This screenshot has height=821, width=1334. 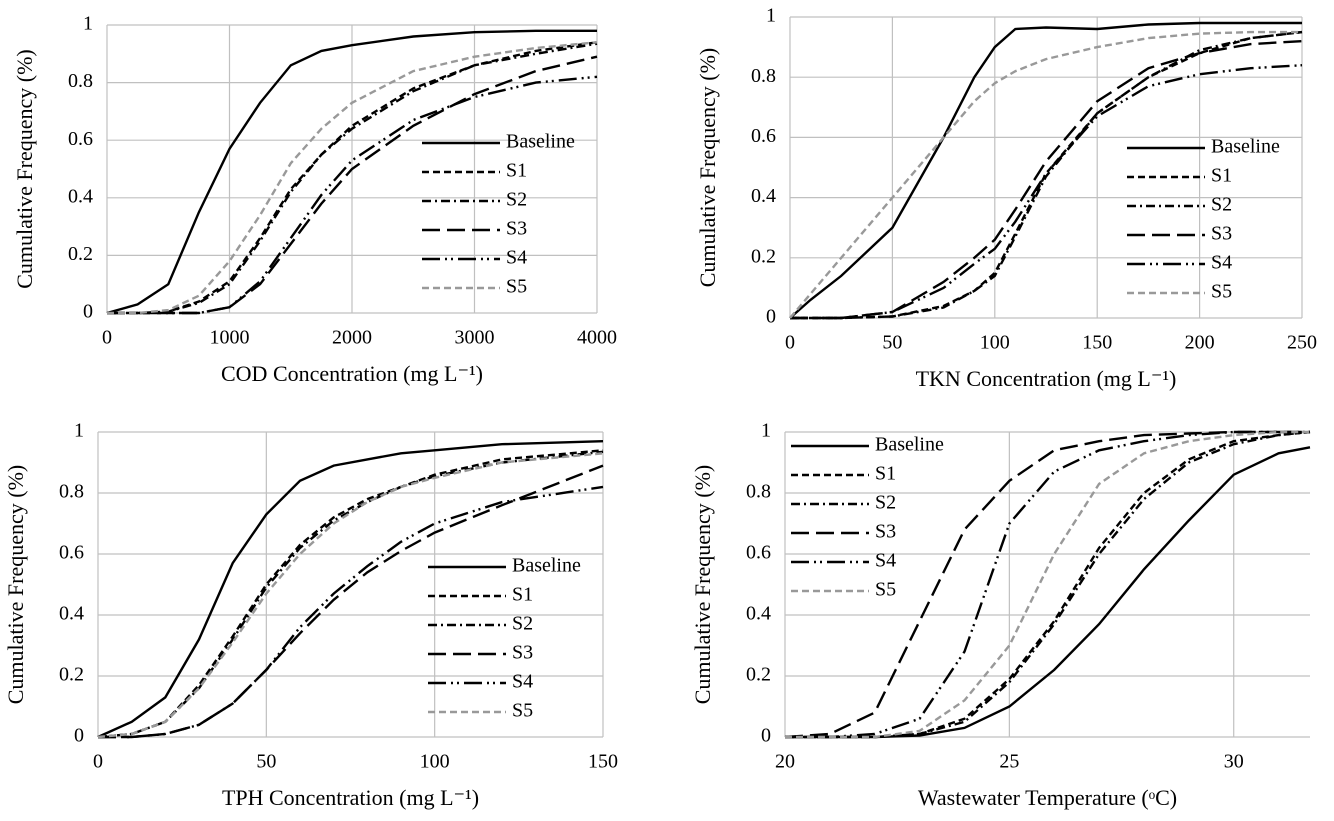 What do you see at coordinates (350, 797) in the screenshot?
I see `x-axis-title: TPH Concentration (mg L⁻¹)` at bounding box center [350, 797].